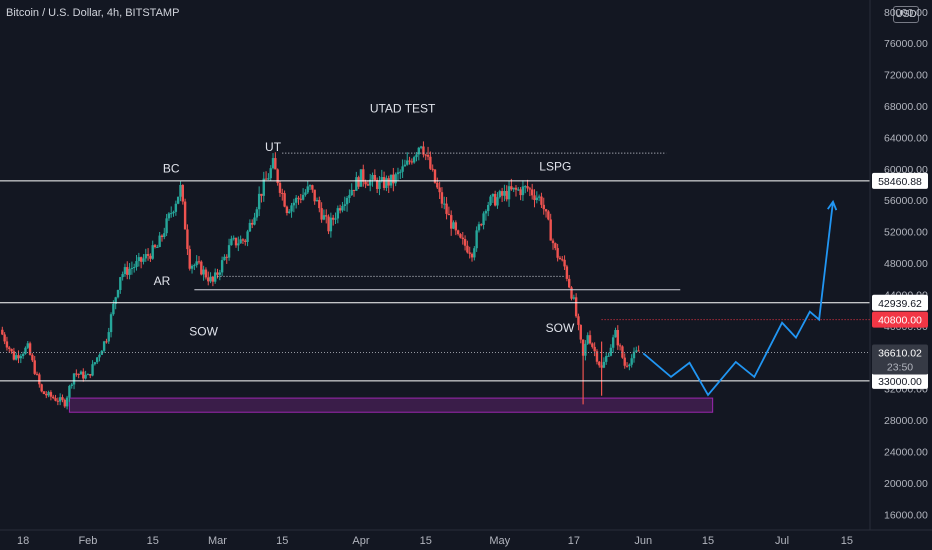  Describe the element at coordinates (900, 359) in the screenshot. I see `current-price-level-badge` at that location.